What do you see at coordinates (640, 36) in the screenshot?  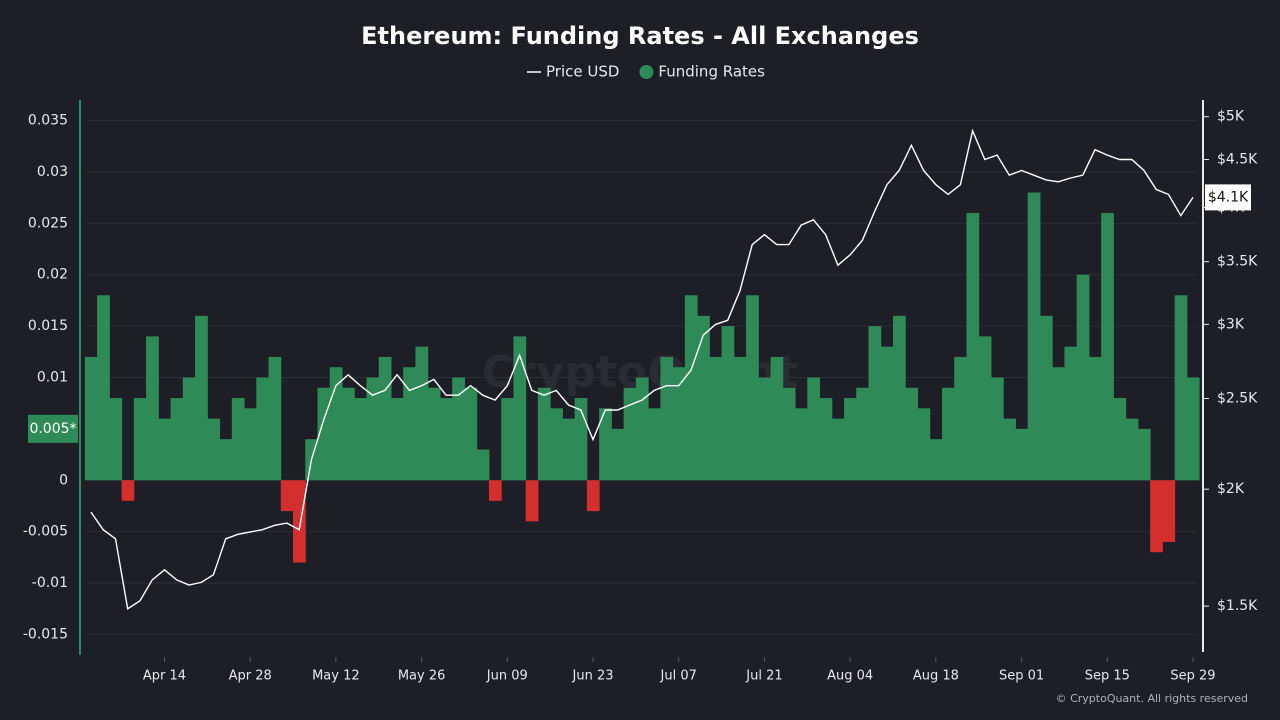 I see `chart-title: Ethereum: Funding Rates - All Exchanges` at bounding box center [640, 36].